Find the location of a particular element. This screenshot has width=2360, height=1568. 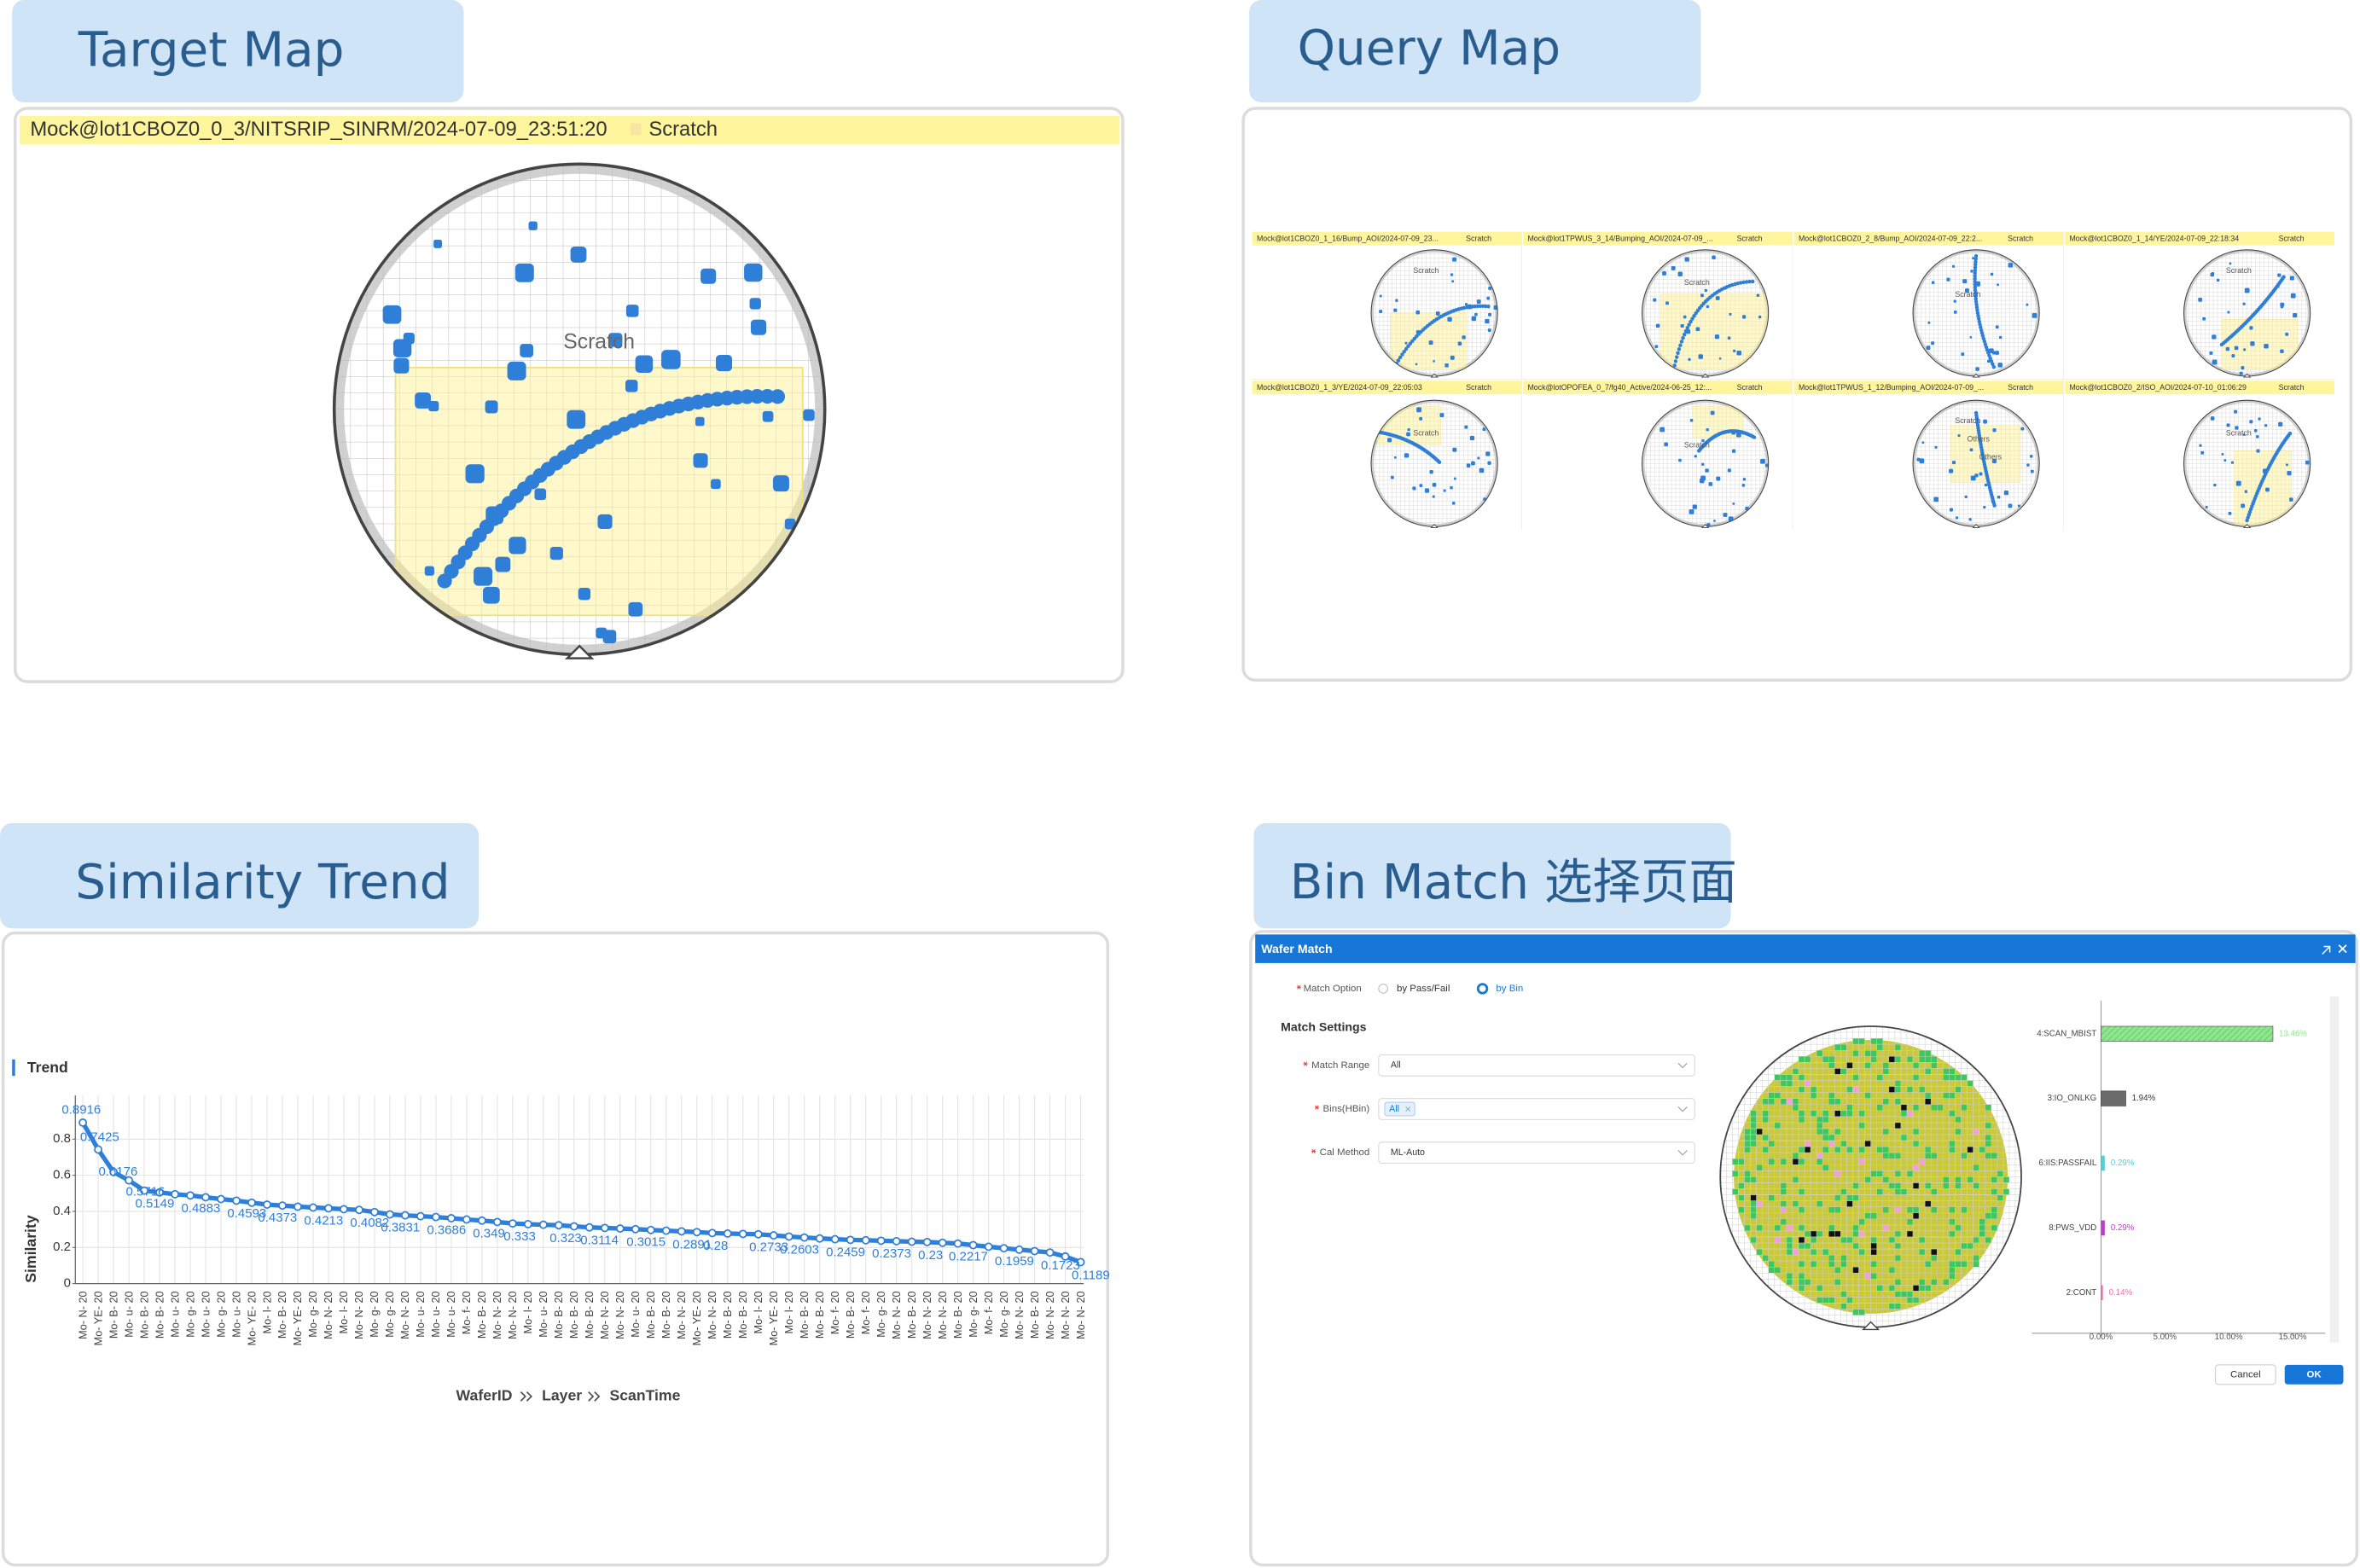

maximize-icon is located at coordinates (2326, 950).